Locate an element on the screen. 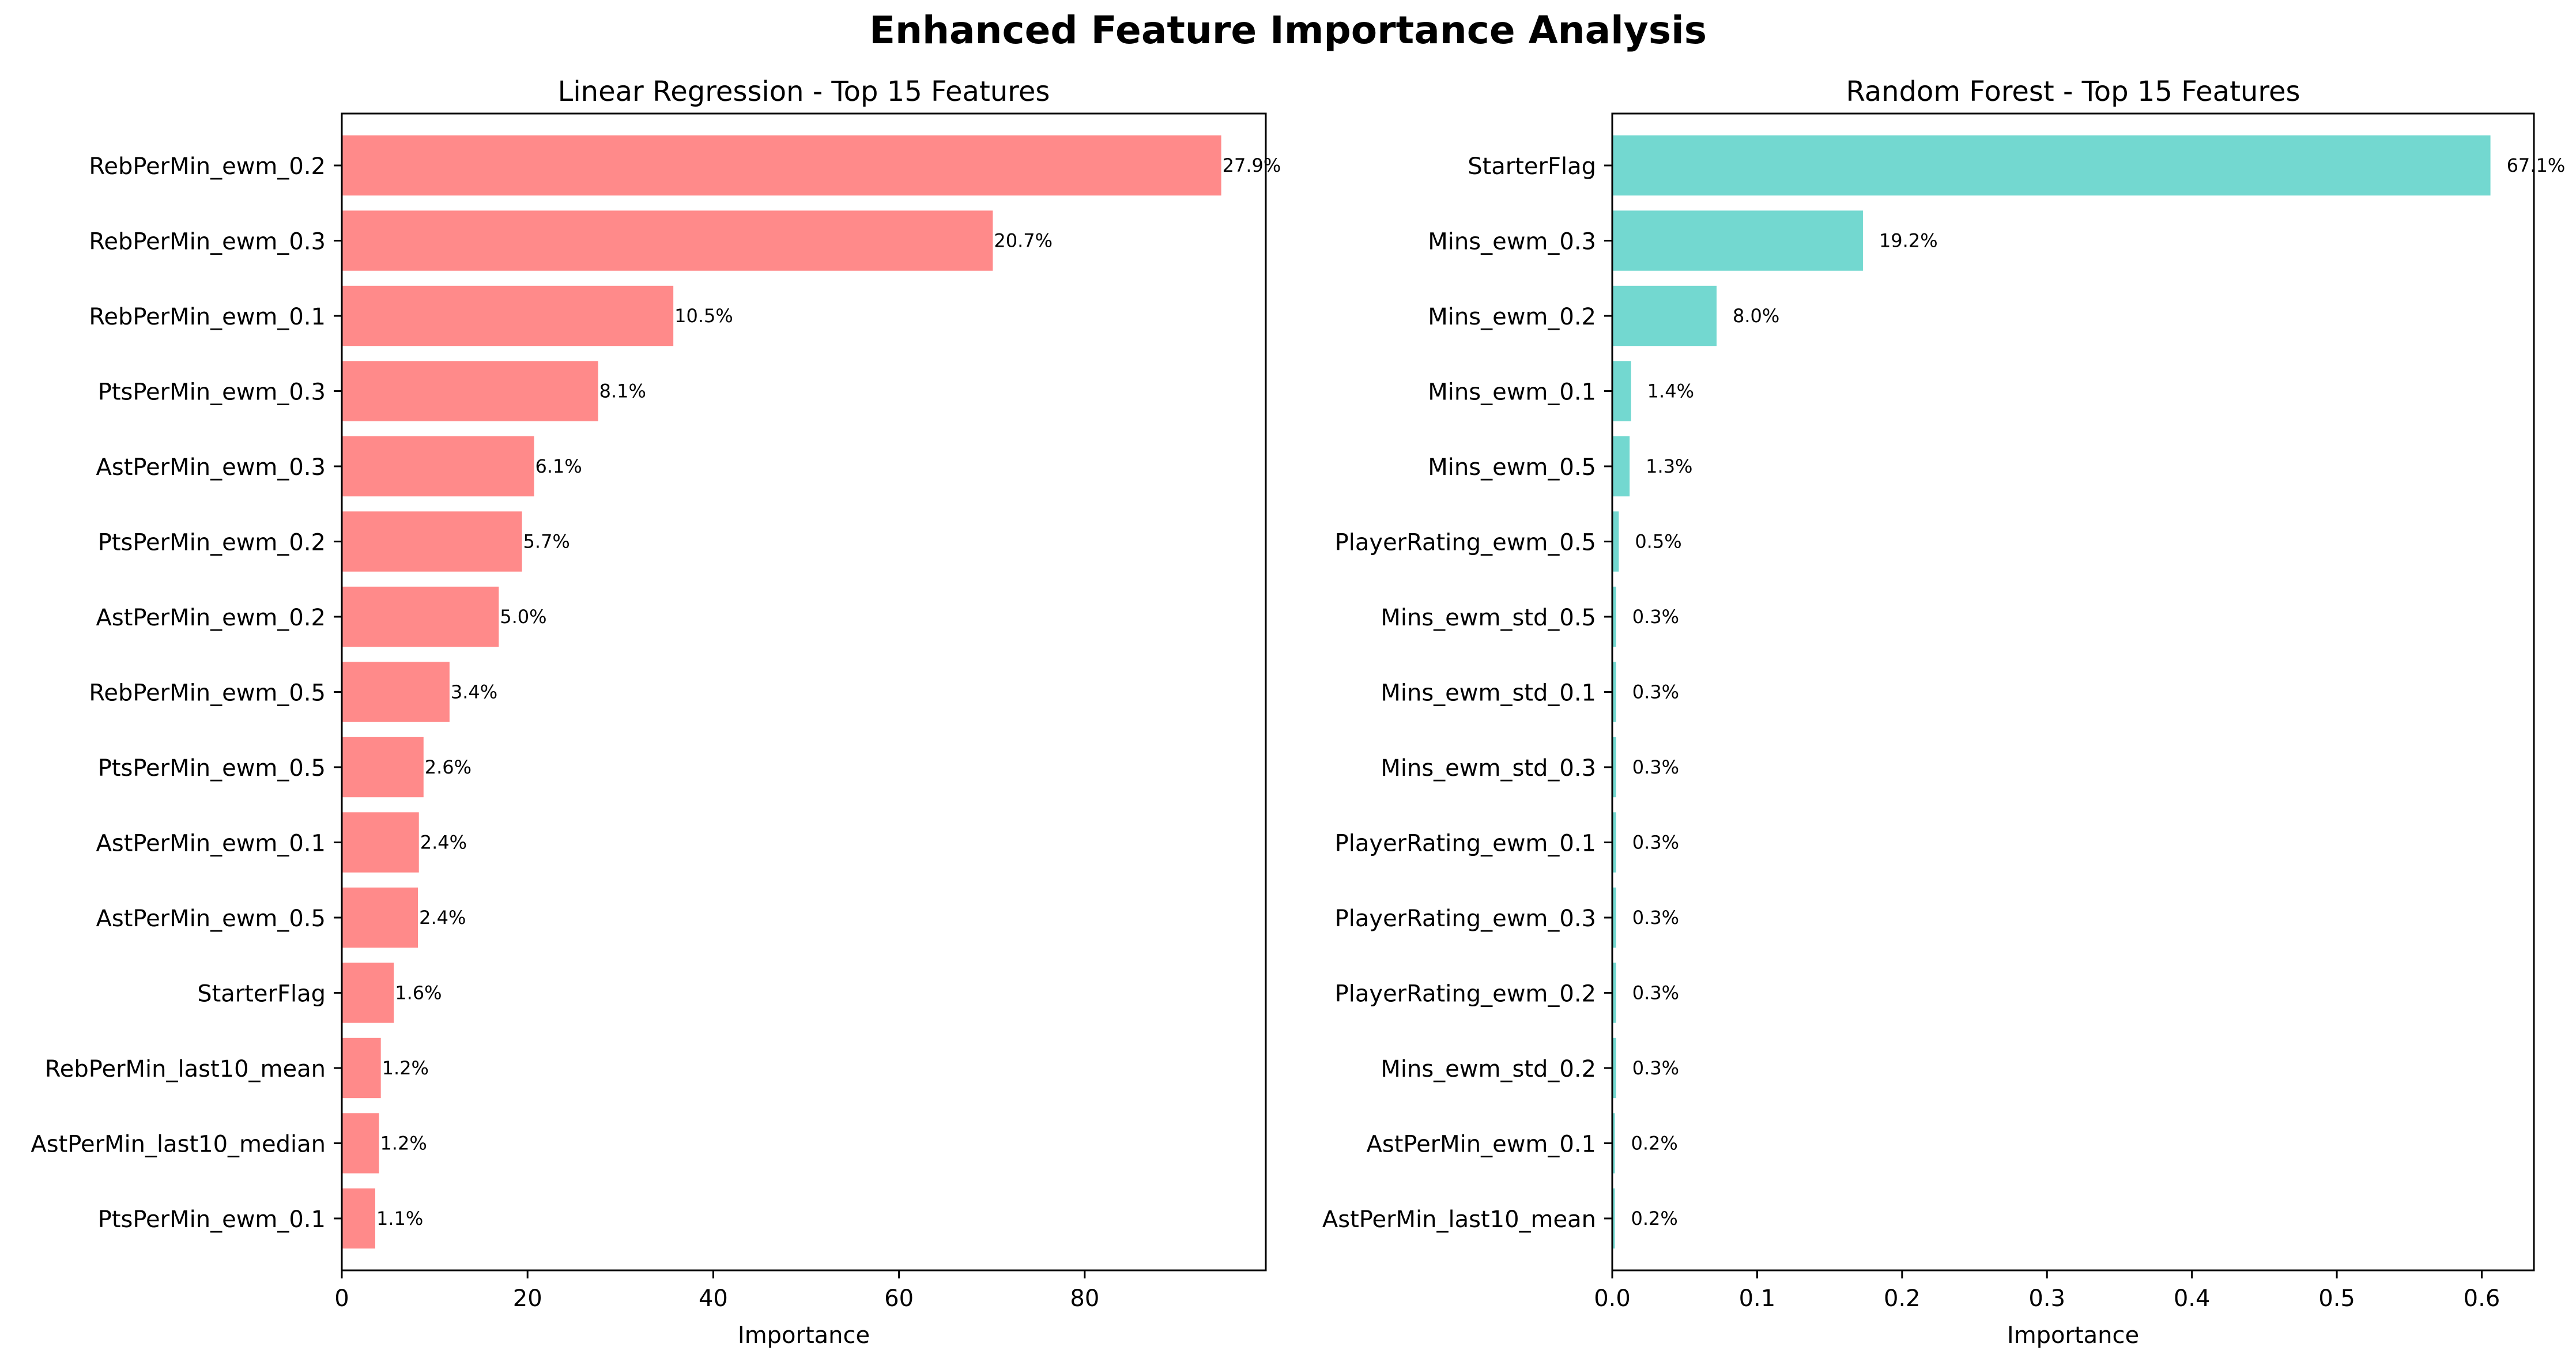  y-tick-label: PlayerRating_ewm_0.5 is located at coordinates (1465, 543).